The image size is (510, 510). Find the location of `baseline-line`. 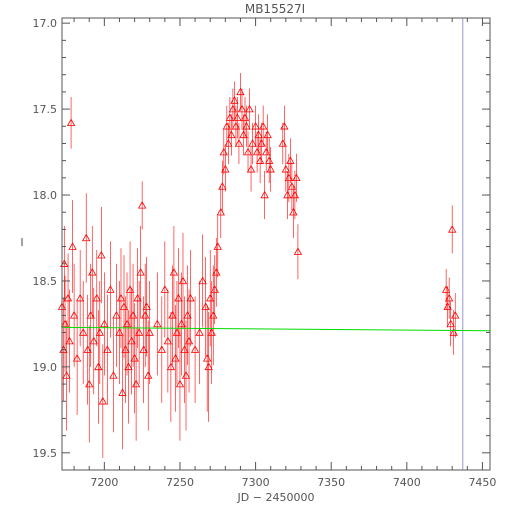

baseline-line is located at coordinates (276, 329).